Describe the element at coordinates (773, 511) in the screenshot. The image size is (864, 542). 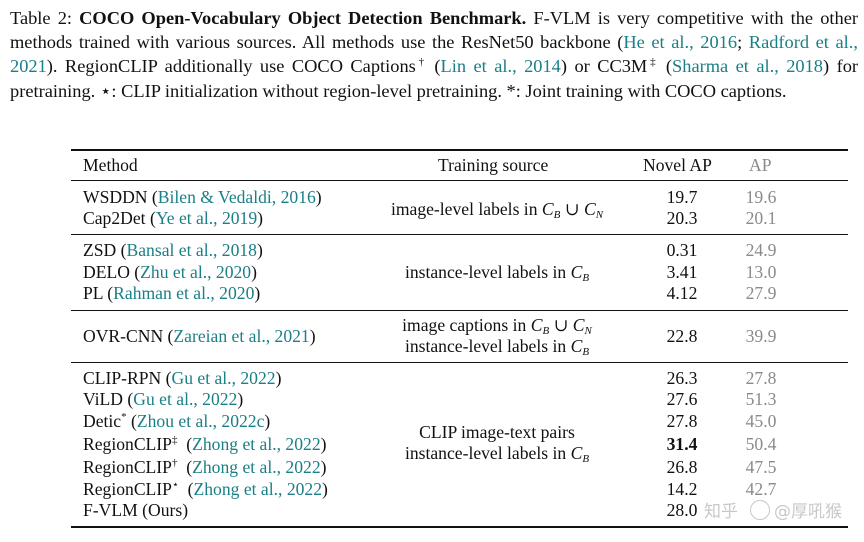
I see `watermark: 知乎 @厚吼猴` at that location.